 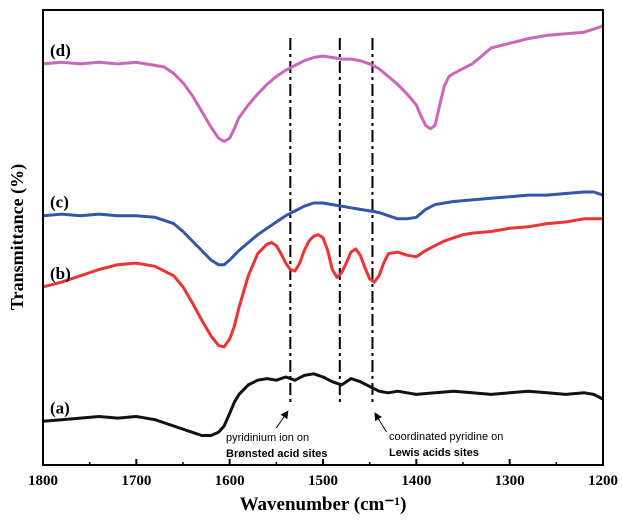 I want to click on x-tick-label: 1200, so click(x=603, y=481).